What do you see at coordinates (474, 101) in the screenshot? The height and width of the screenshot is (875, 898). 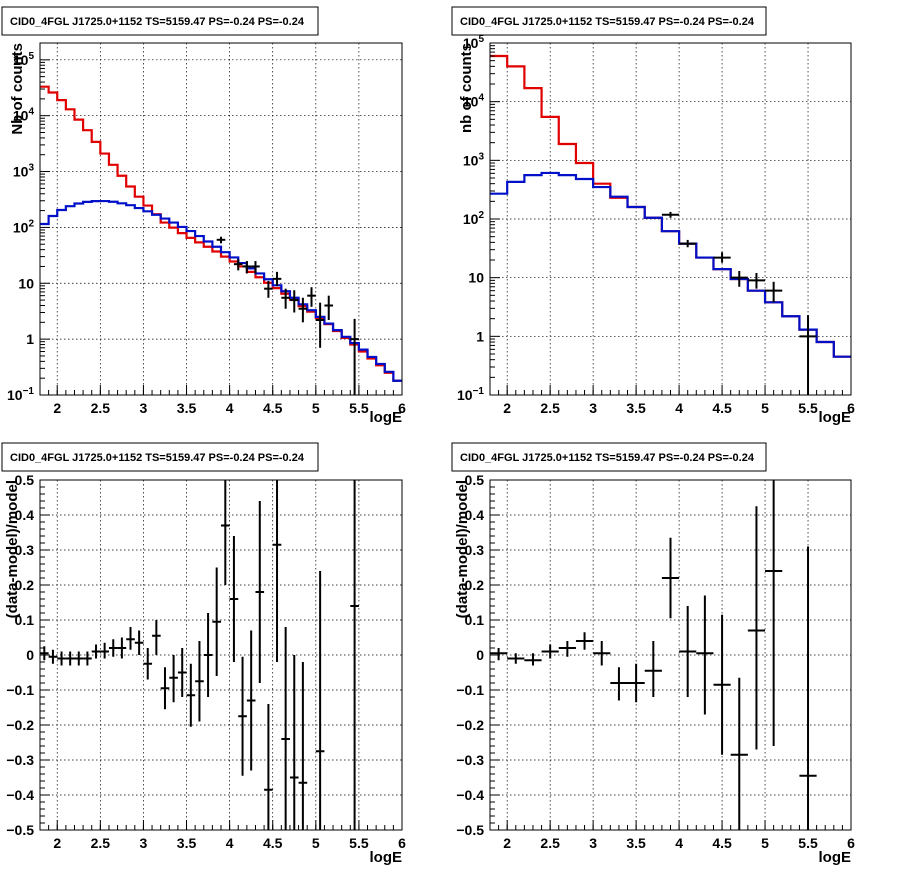 I see `y-tick-label: 10⁴` at bounding box center [474, 101].